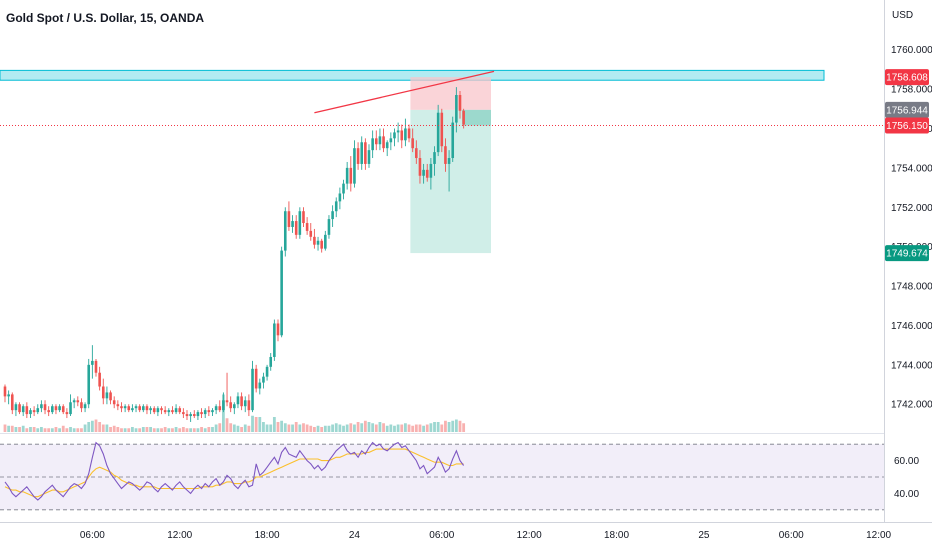 The image size is (932, 550). What do you see at coordinates (911, 90) in the screenshot?
I see `price-tick-label: 1758.000` at bounding box center [911, 90].